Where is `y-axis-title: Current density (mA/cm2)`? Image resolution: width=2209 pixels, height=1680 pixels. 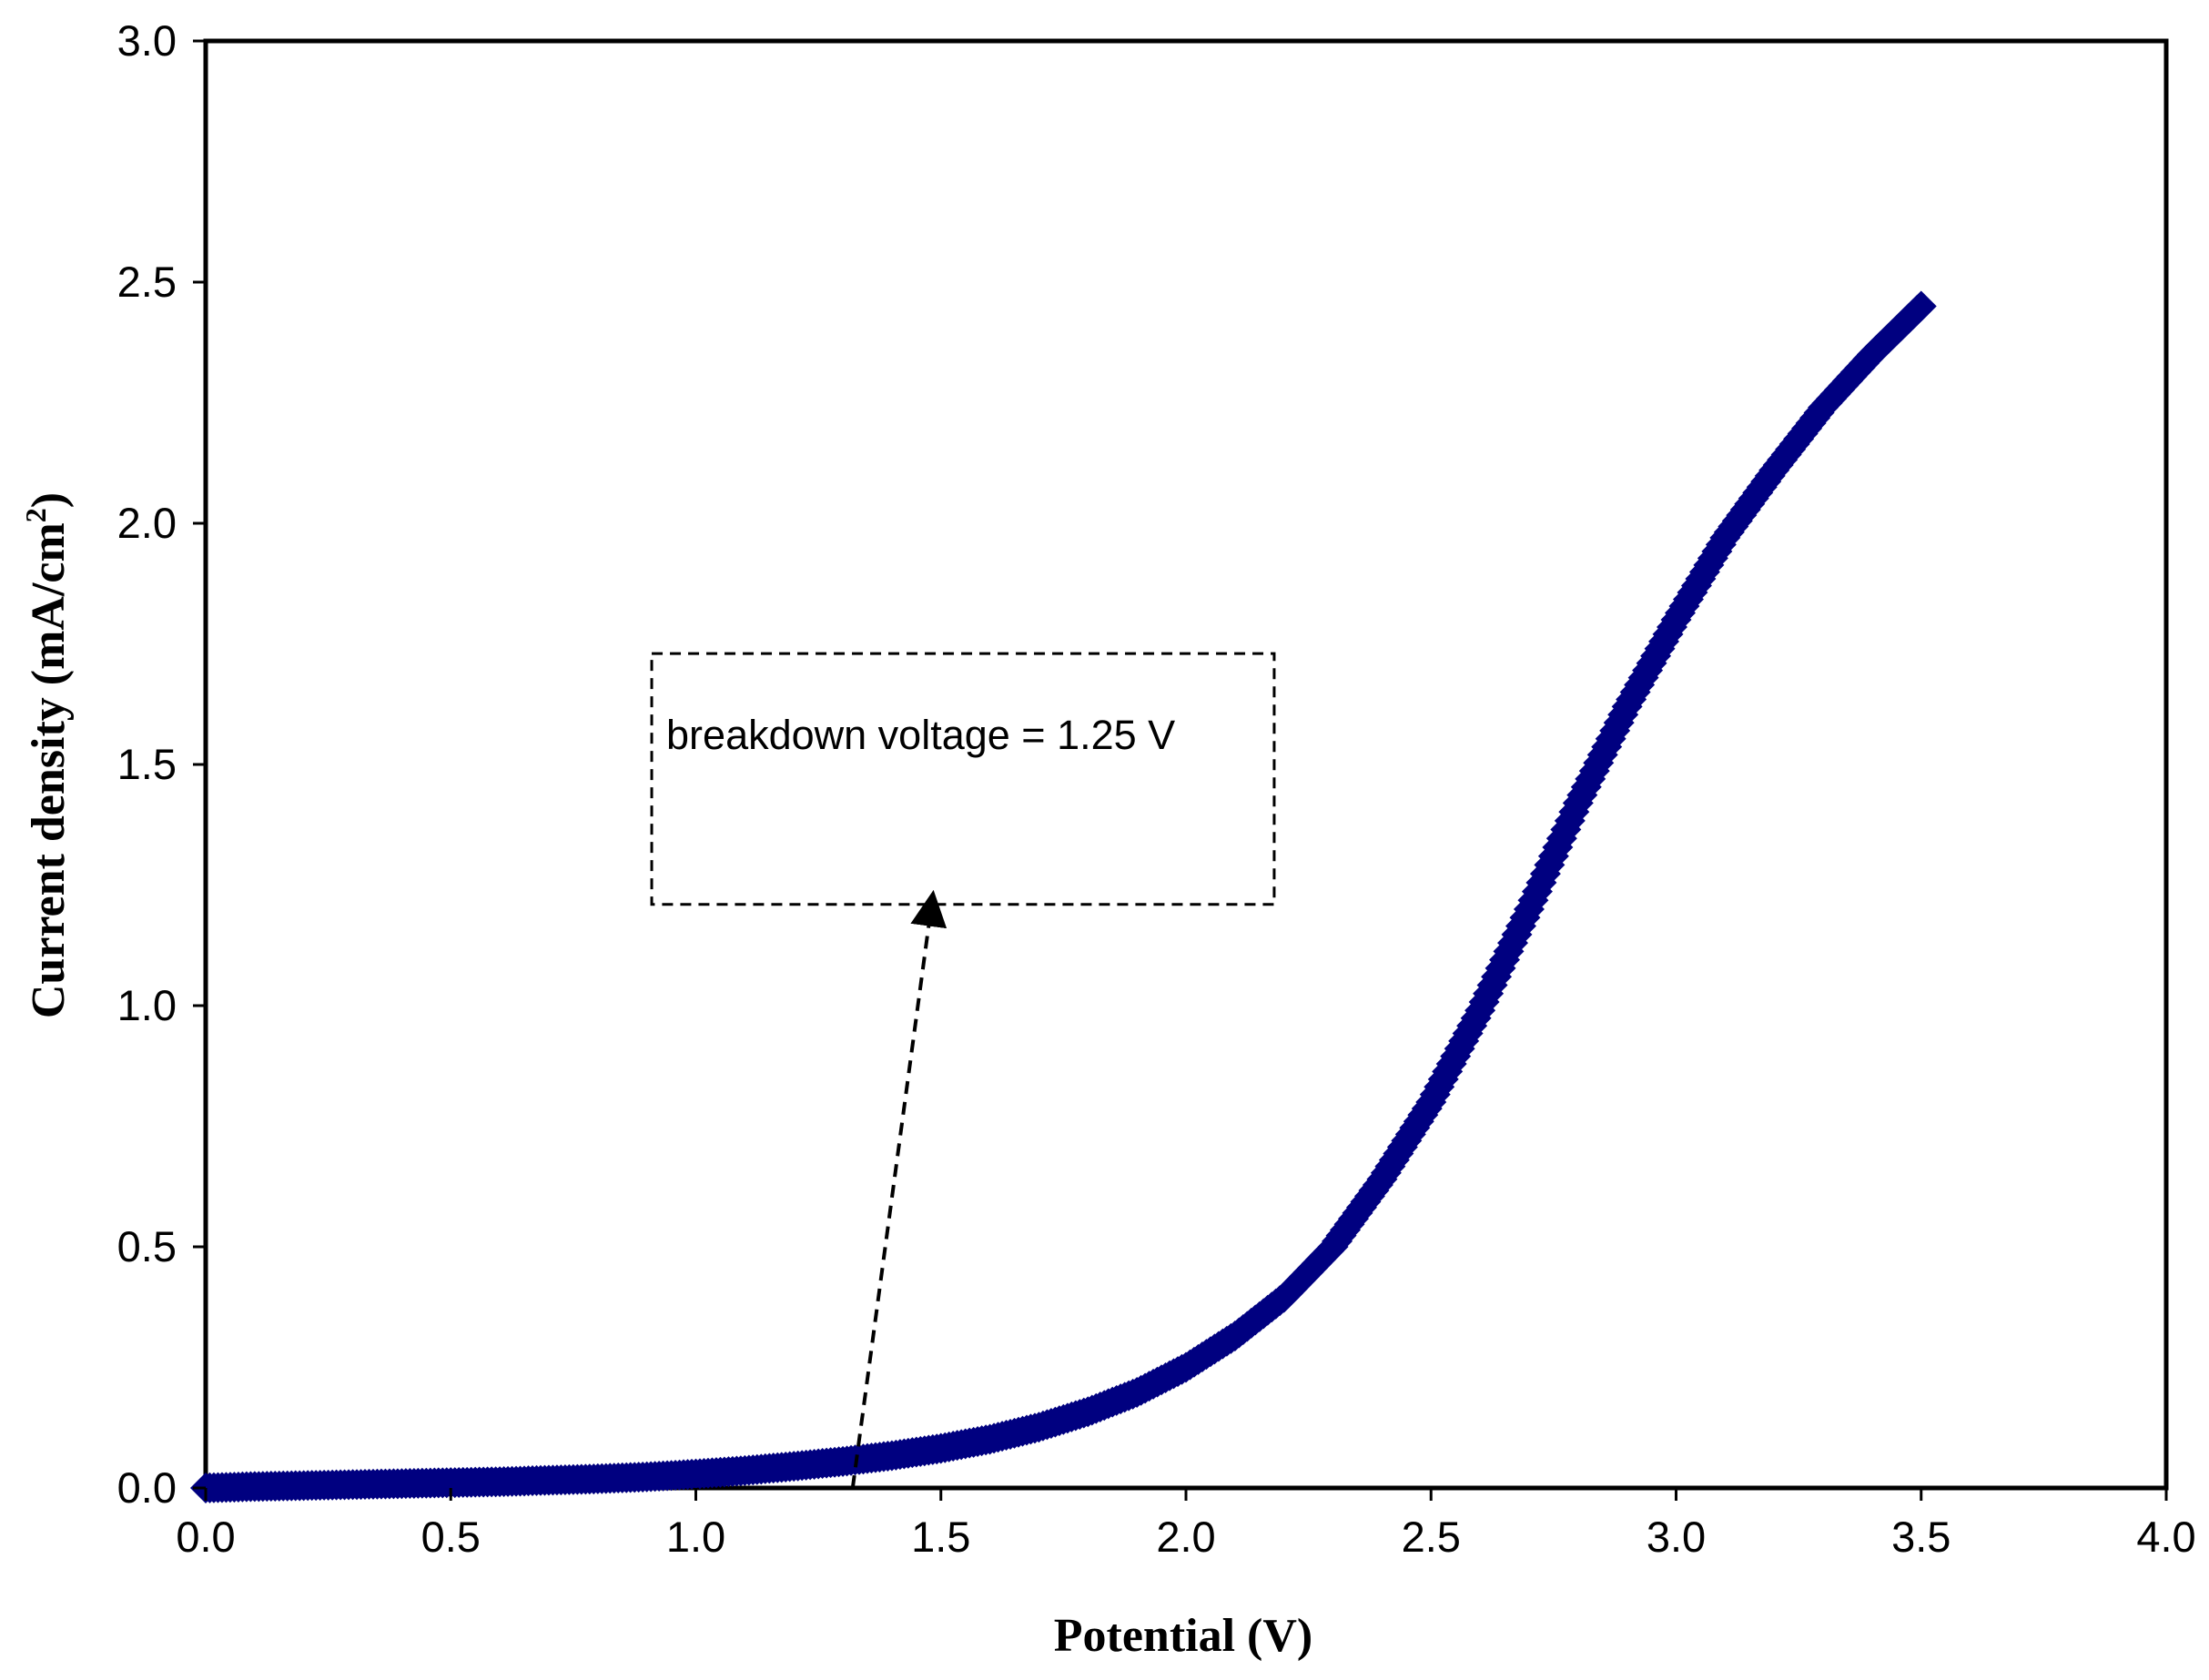 y-axis-title: Current density (mA/cm2) is located at coordinates (47, 755).